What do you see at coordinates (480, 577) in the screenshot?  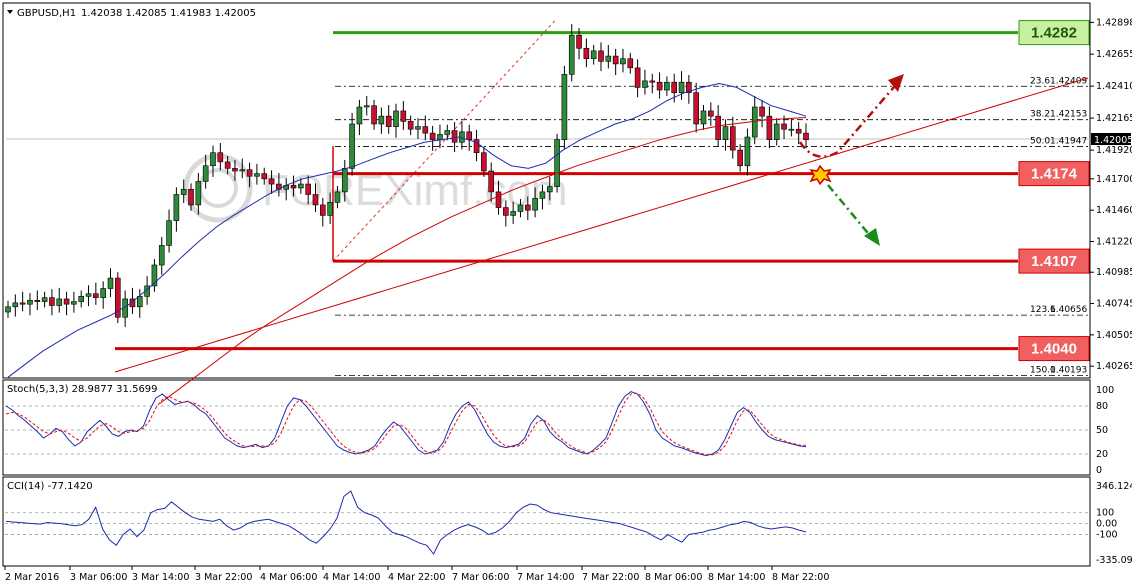 I see `time-axis-label: 7 Mar 06:00` at bounding box center [480, 577].